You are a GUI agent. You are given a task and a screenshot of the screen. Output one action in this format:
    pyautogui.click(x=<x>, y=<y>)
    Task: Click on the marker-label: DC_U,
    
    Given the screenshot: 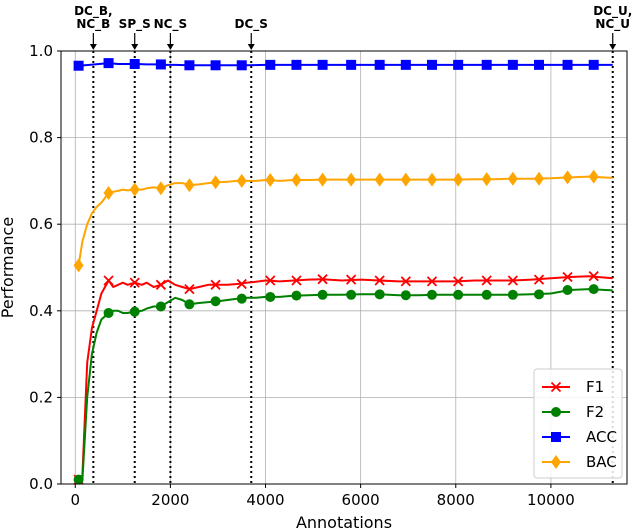 What is the action you would take?
    pyautogui.click(x=612, y=11)
    